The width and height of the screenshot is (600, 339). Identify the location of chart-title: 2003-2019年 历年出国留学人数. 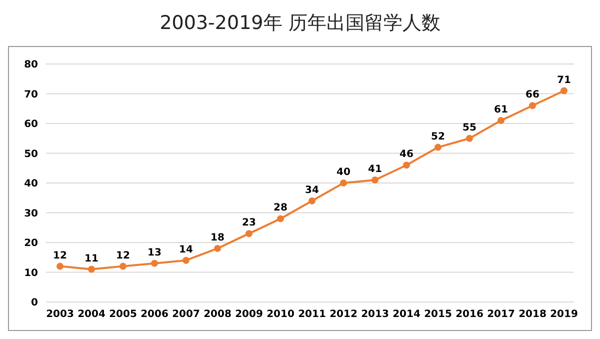
(300, 23).